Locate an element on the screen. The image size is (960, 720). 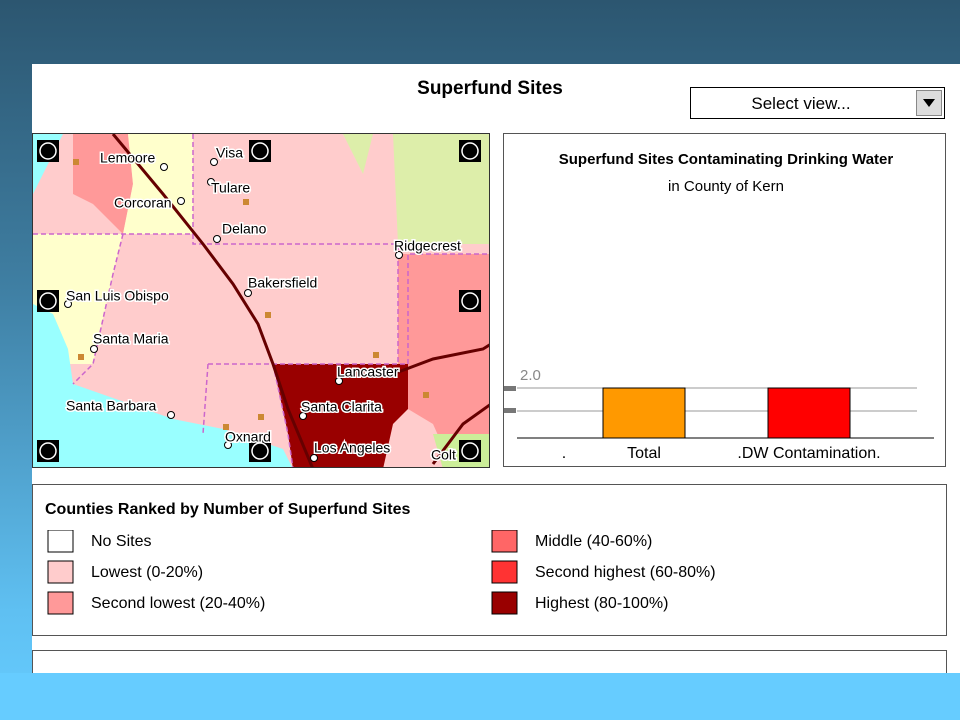
x-tick-label: .DW Contamination. is located at coordinates (808, 453).